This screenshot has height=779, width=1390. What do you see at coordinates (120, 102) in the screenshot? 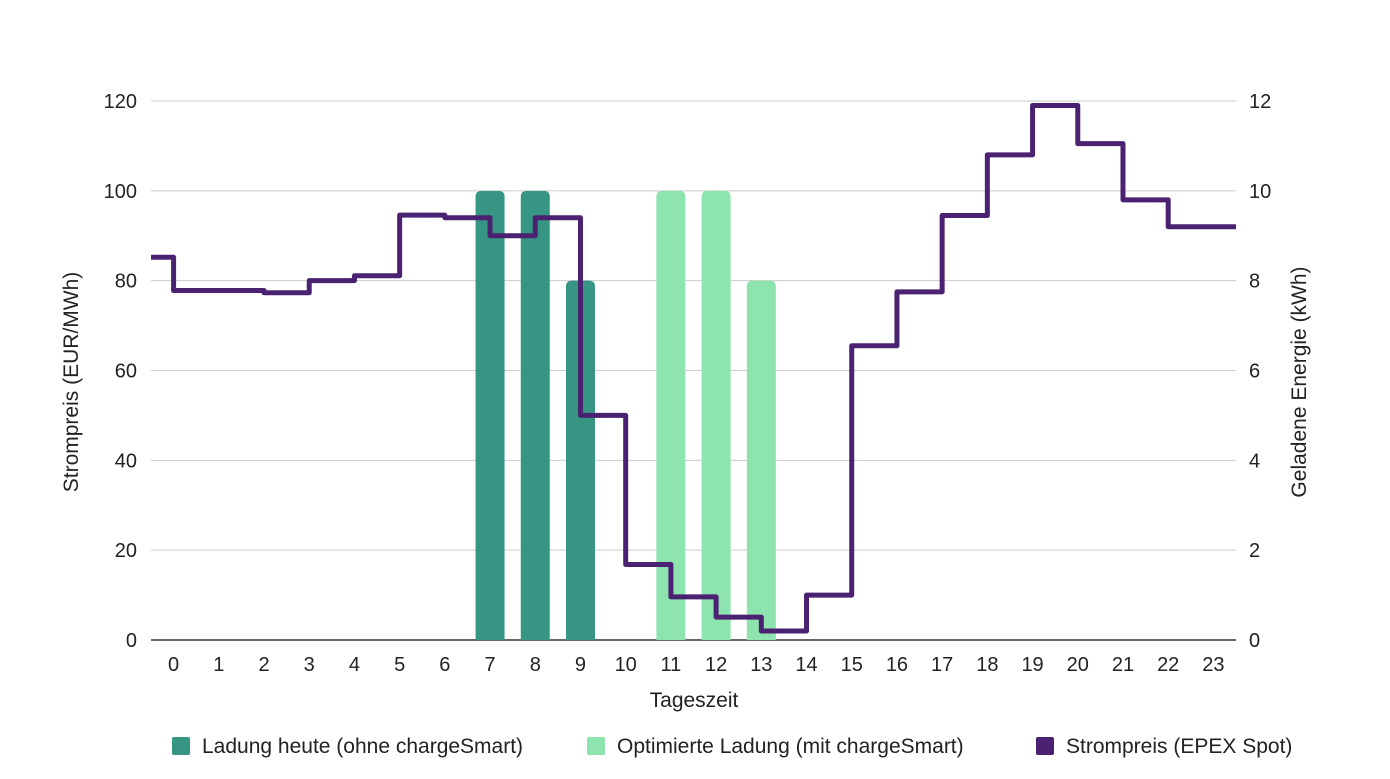
I see `left-tick-label: 120` at bounding box center [120, 102].